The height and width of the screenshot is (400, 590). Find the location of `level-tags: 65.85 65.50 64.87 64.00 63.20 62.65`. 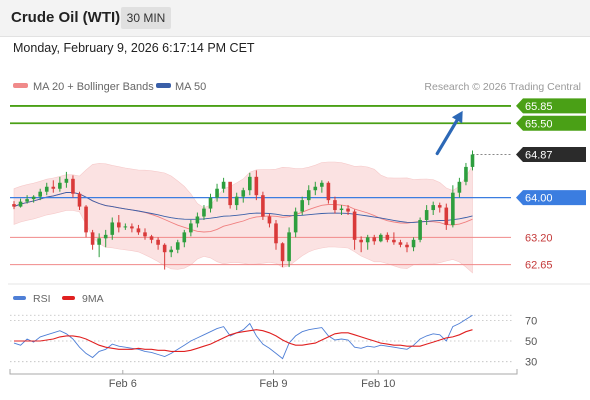

level-tags: 65.85 65.50 64.87 64.00 63.20 62.65 is located at coordinates (551, 185).